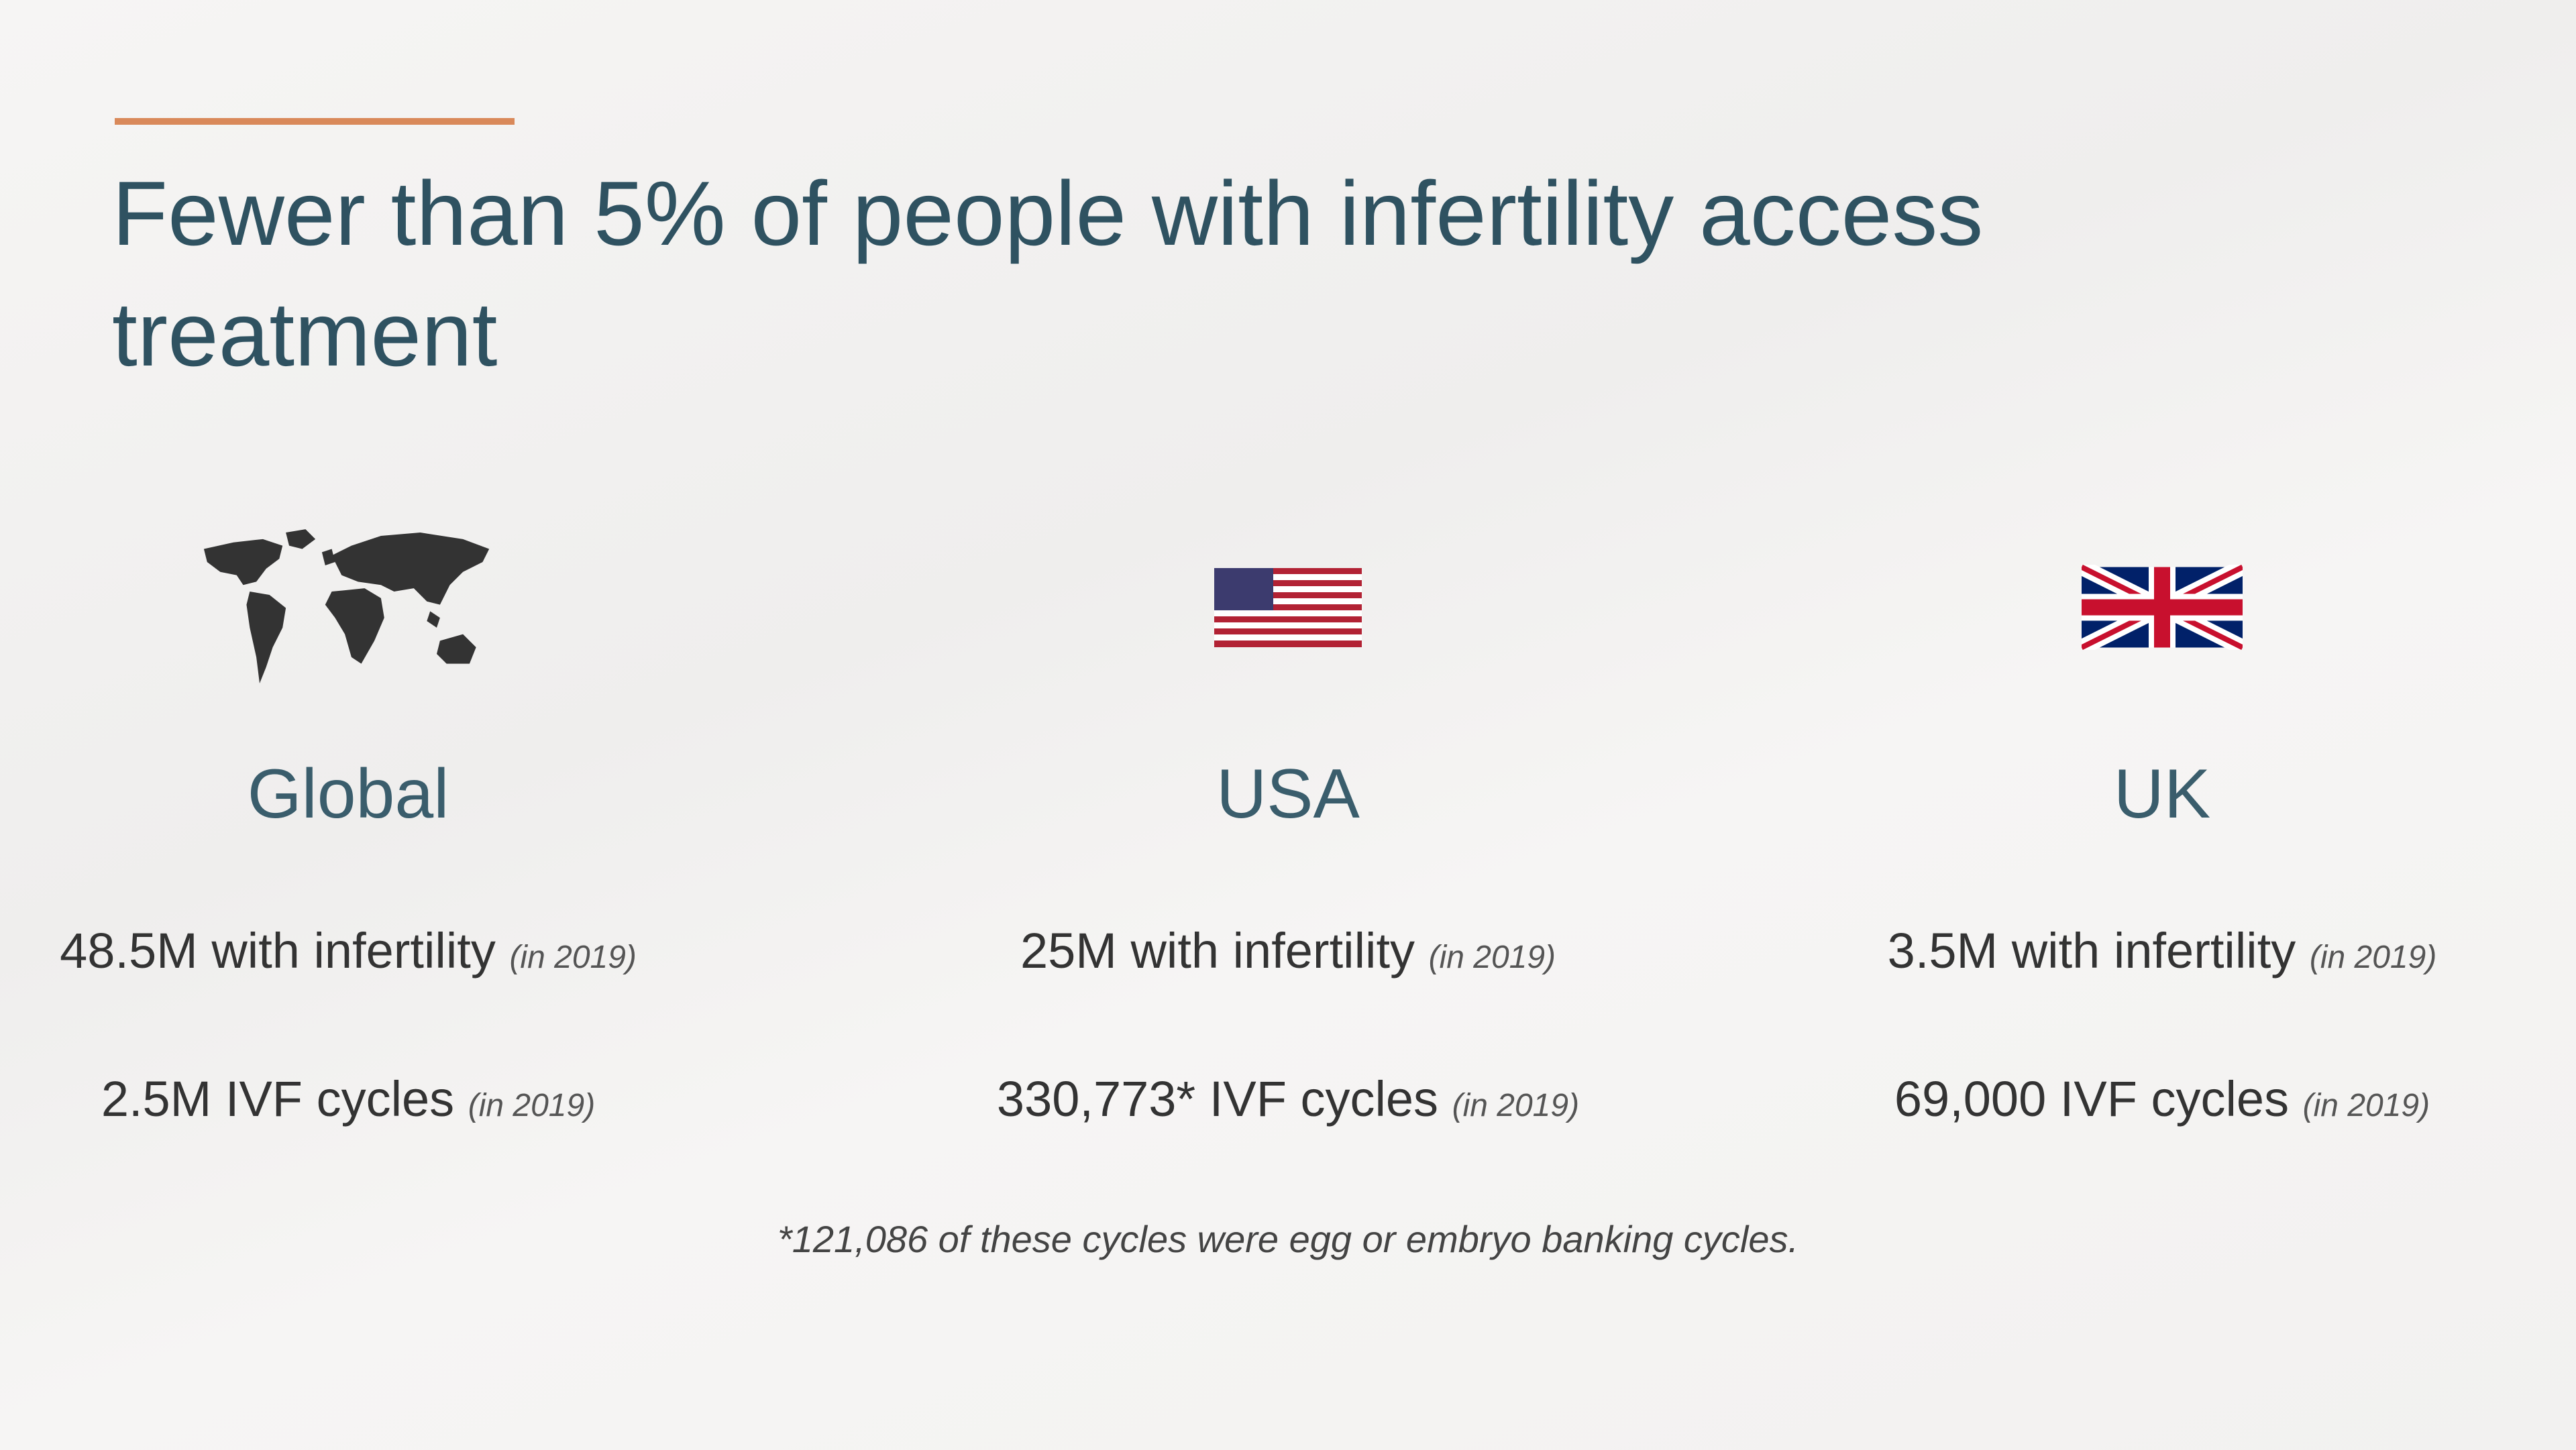  Describe the element at coordinates (2162, 794) in the screenshot. I see `region-label: UK` at that location.